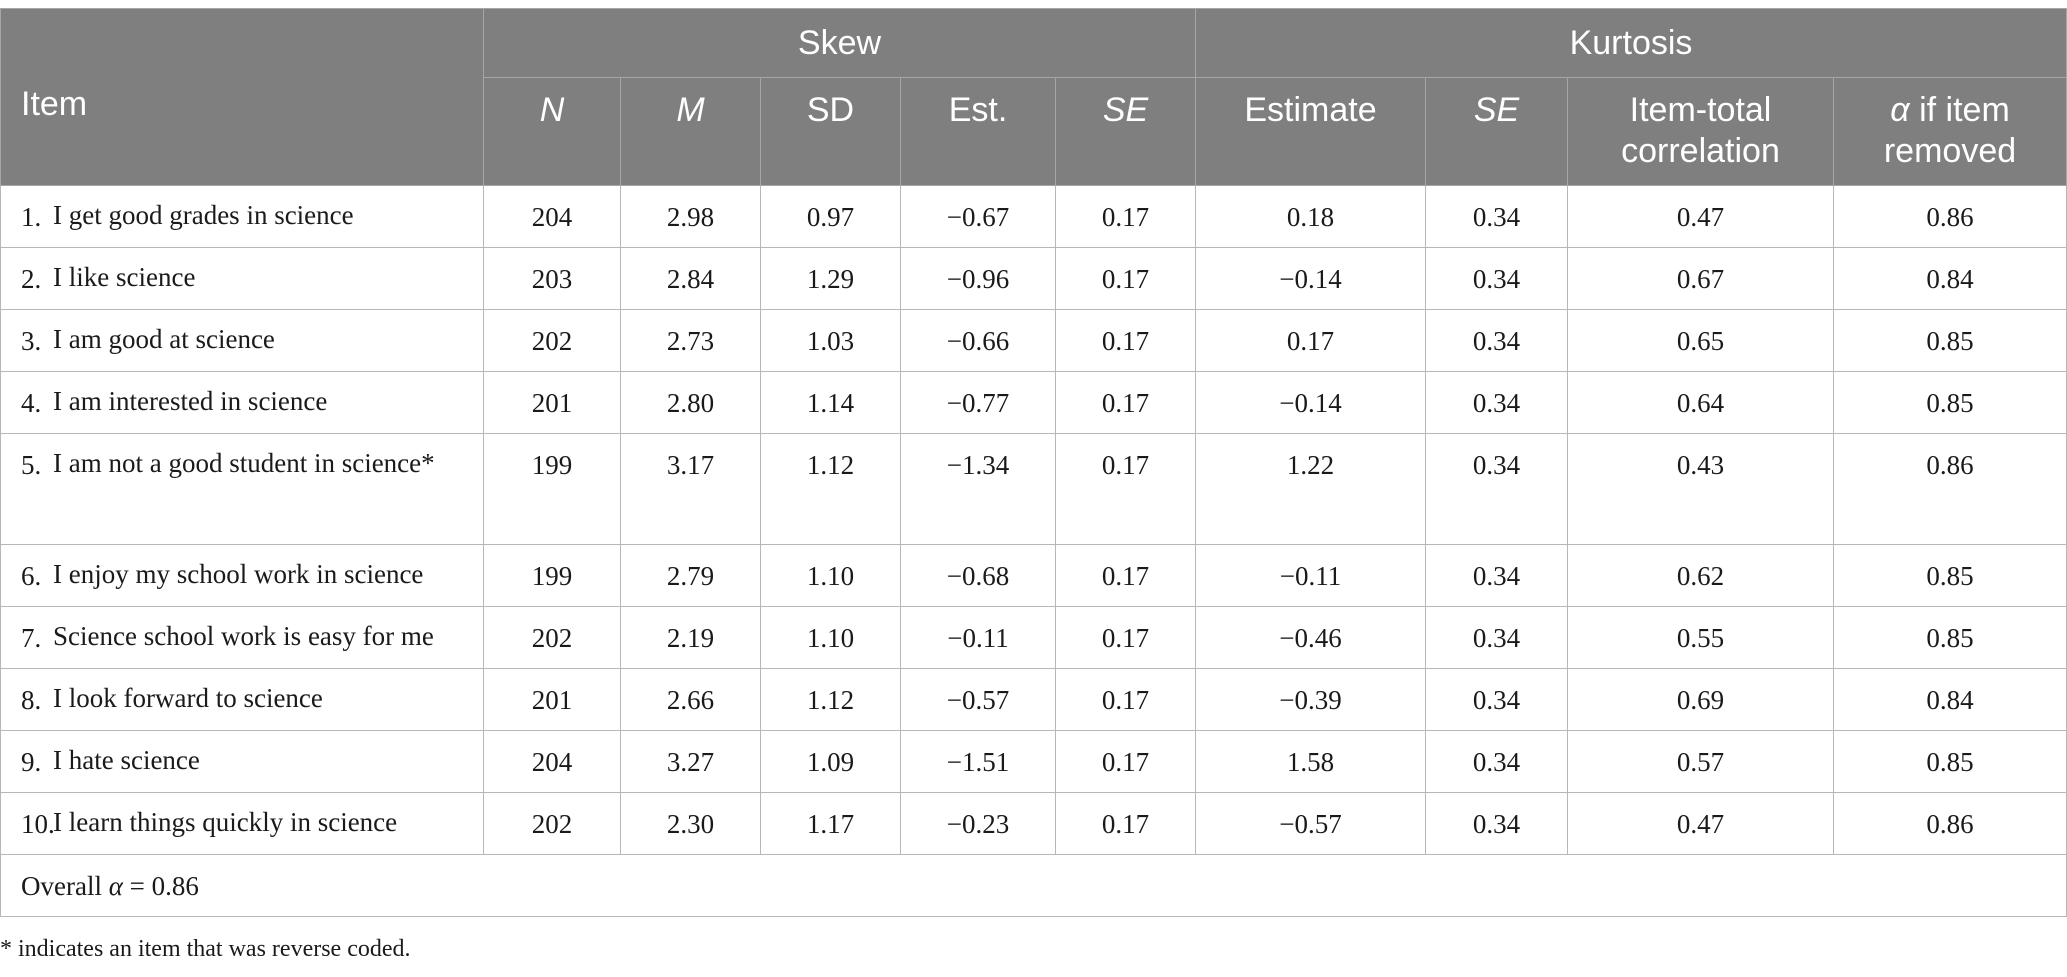 This screenshot has height=977, width=2067. I want to click on item-text: I learn things quickly in science, so click(225, 822).